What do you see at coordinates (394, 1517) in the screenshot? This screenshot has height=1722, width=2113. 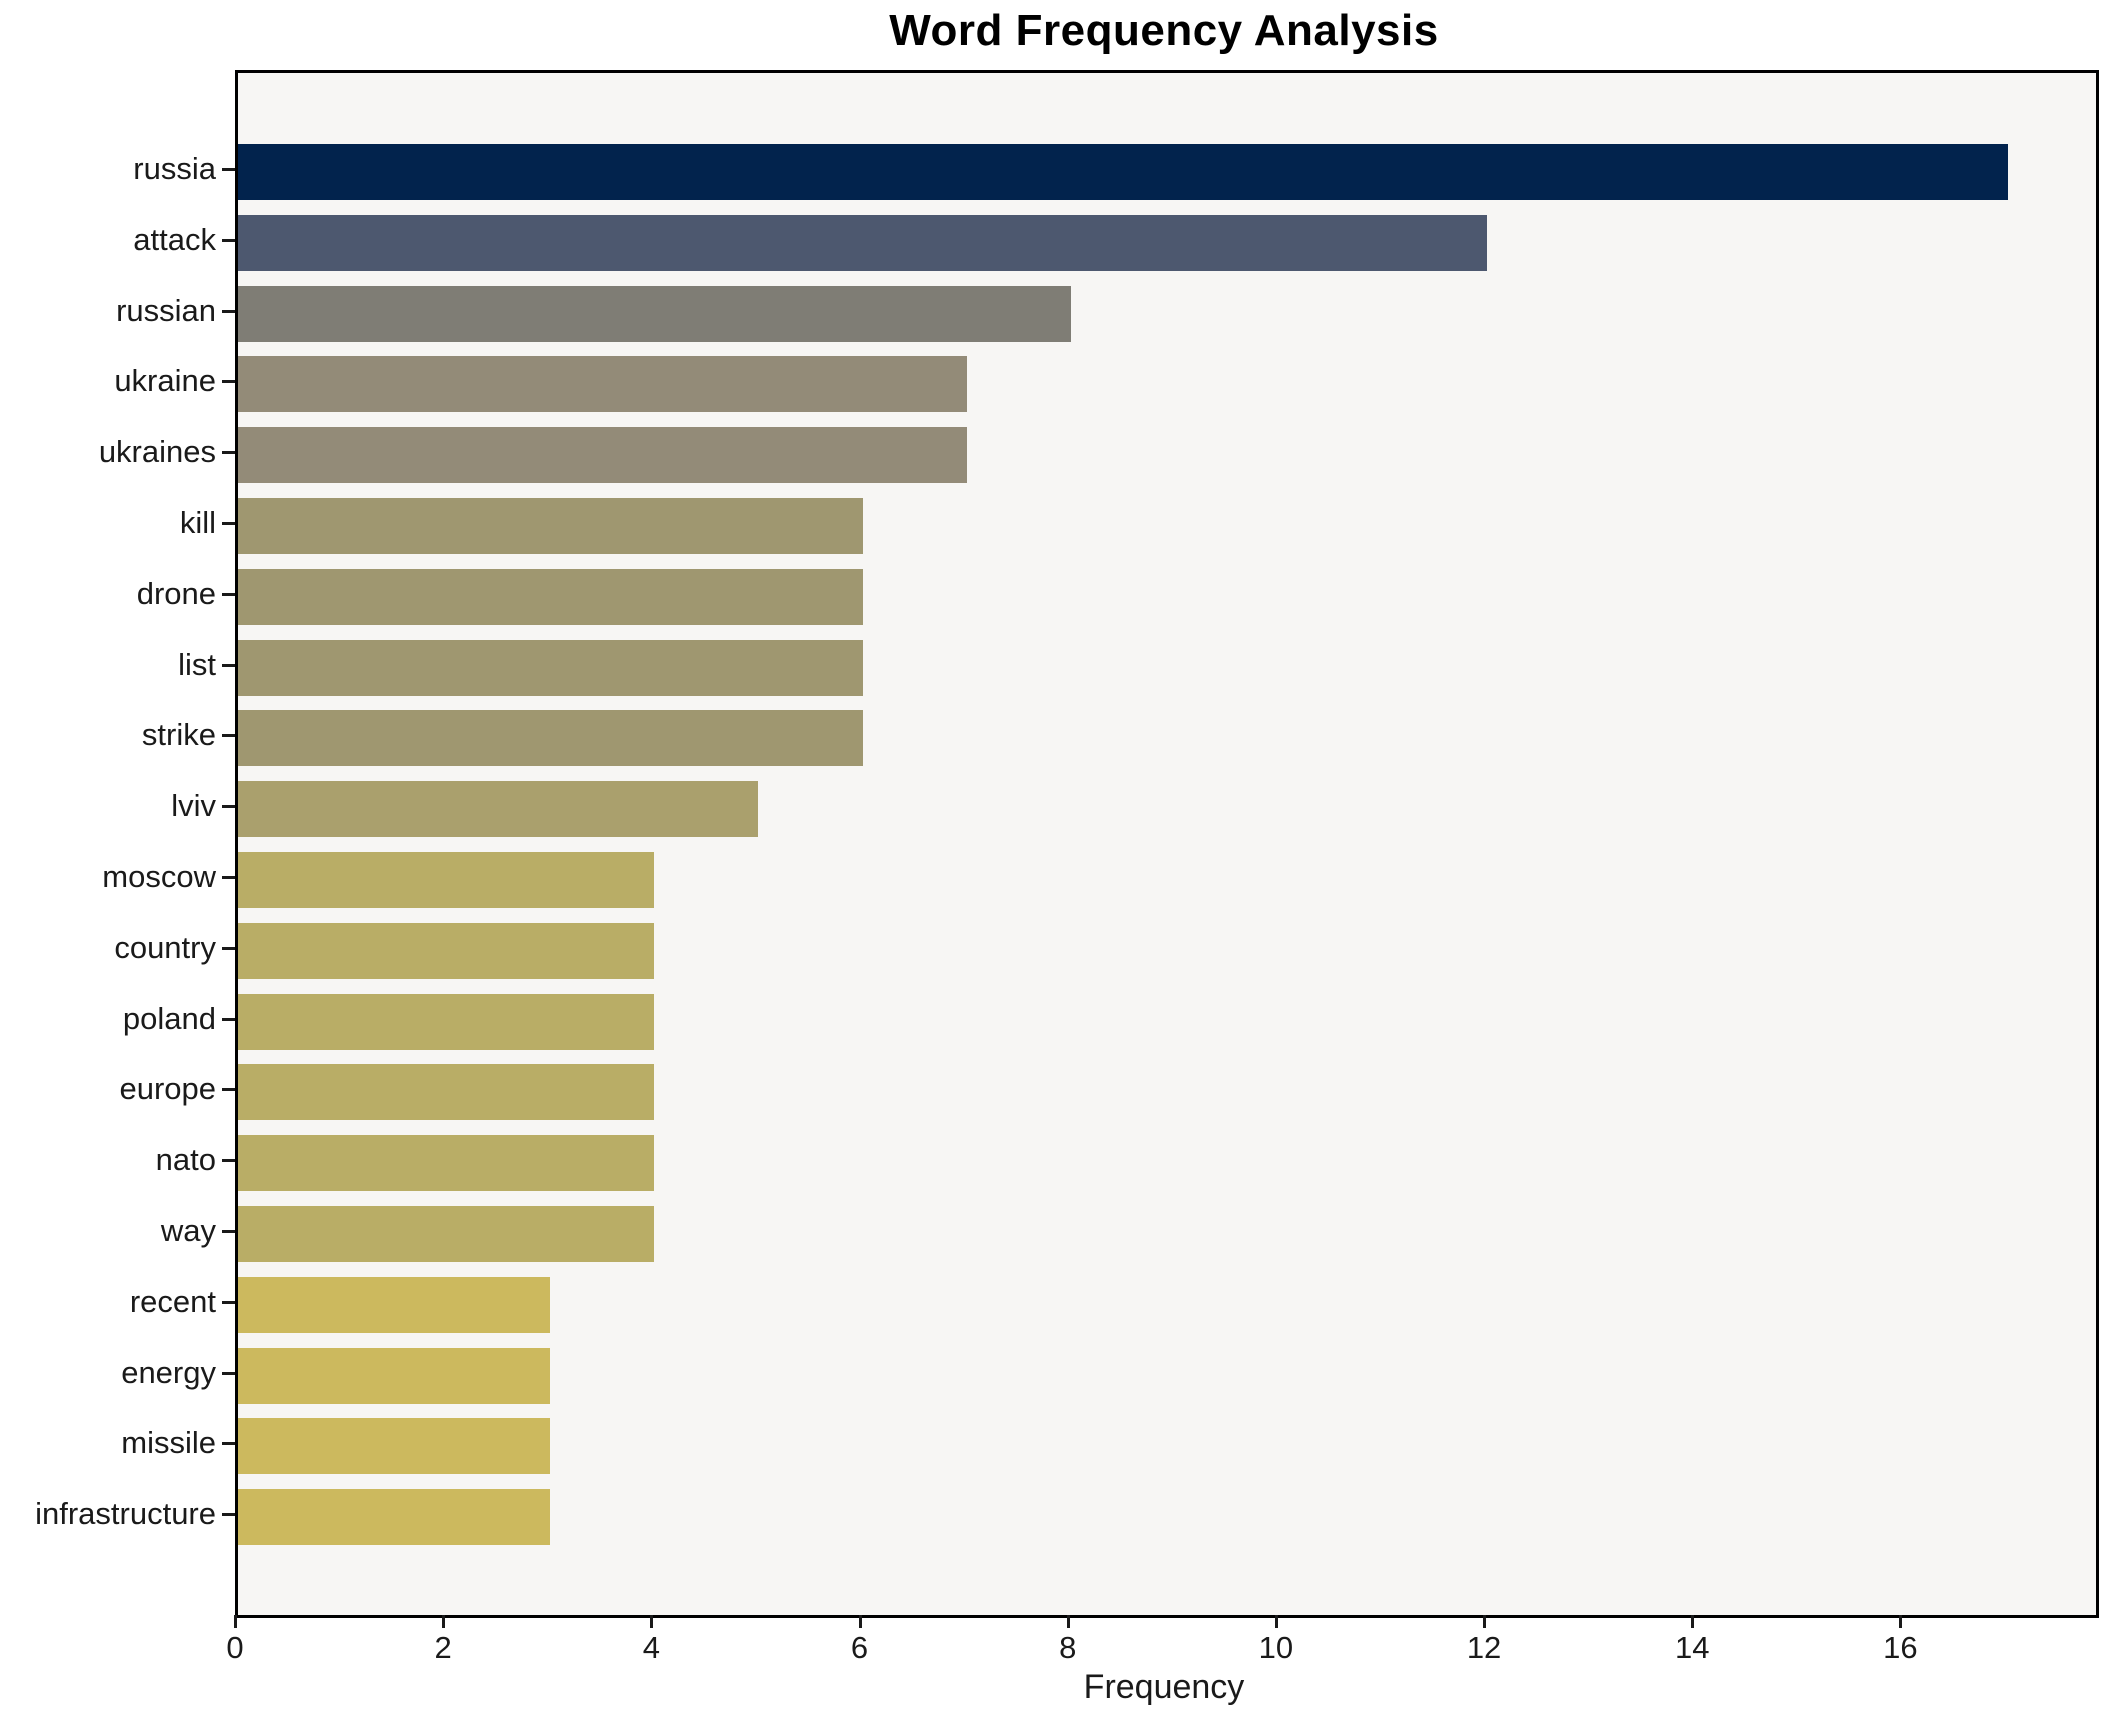 I see `bar-infrastructure` at bounding box center [394, 1517].